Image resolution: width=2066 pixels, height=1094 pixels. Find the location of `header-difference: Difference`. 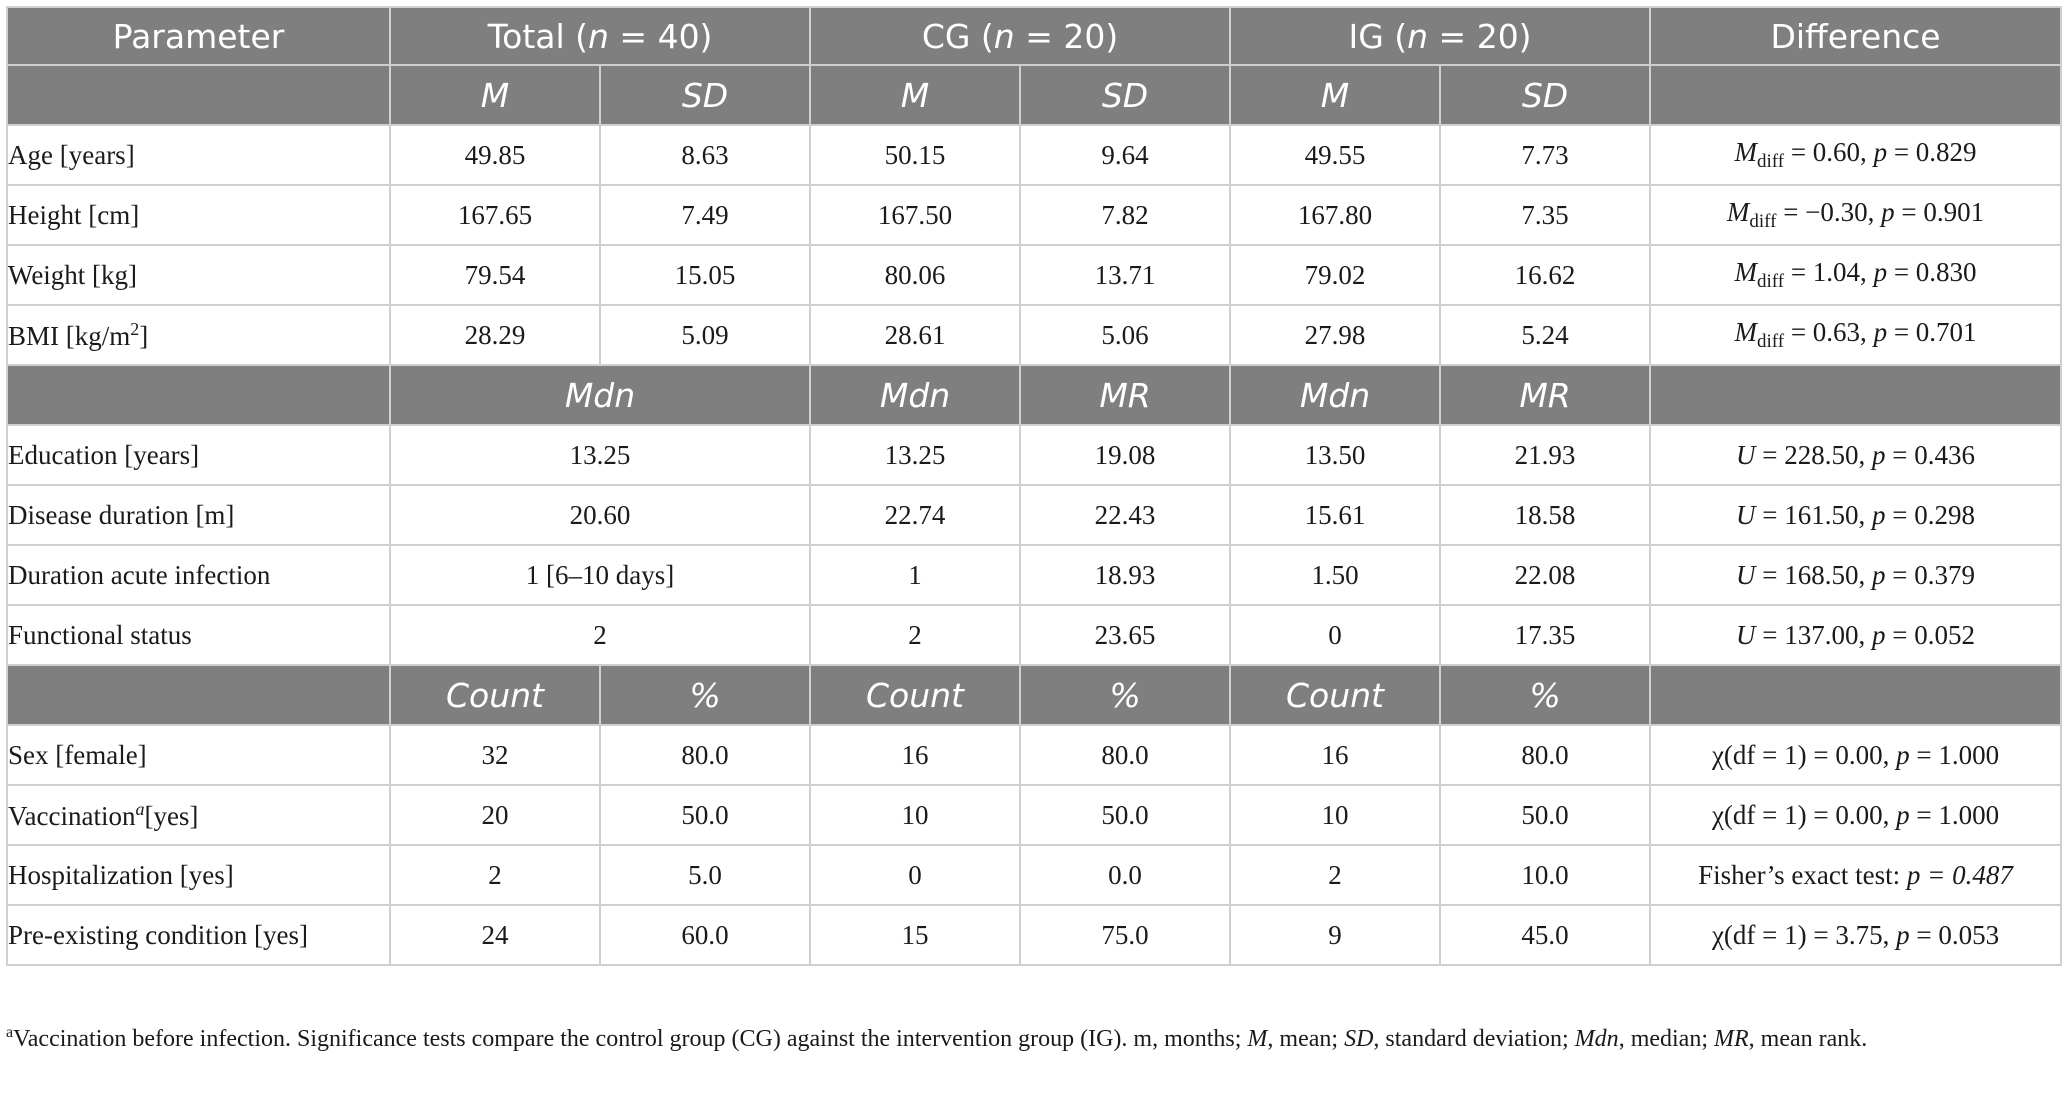

header-difference: Difference is located at coordinates (1856, 36).